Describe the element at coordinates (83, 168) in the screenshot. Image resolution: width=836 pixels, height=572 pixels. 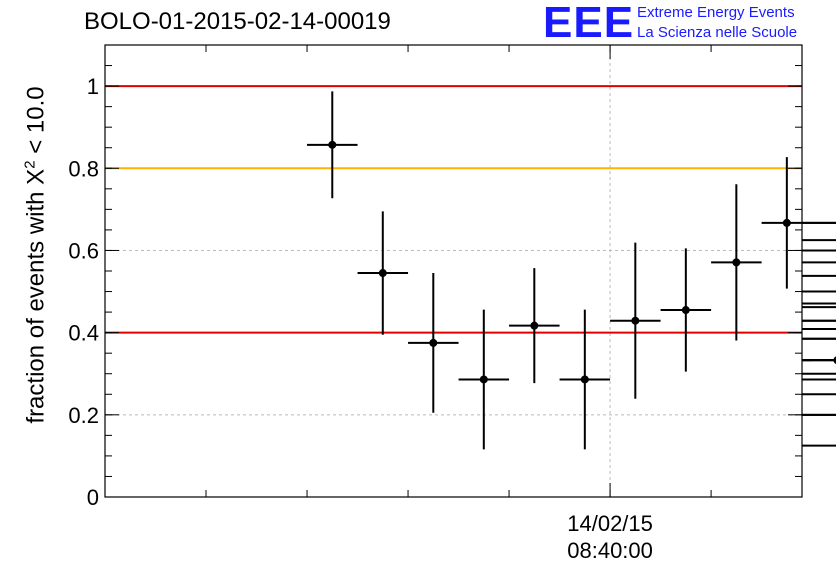
I see `y-tick-label: 0.8` at that location.